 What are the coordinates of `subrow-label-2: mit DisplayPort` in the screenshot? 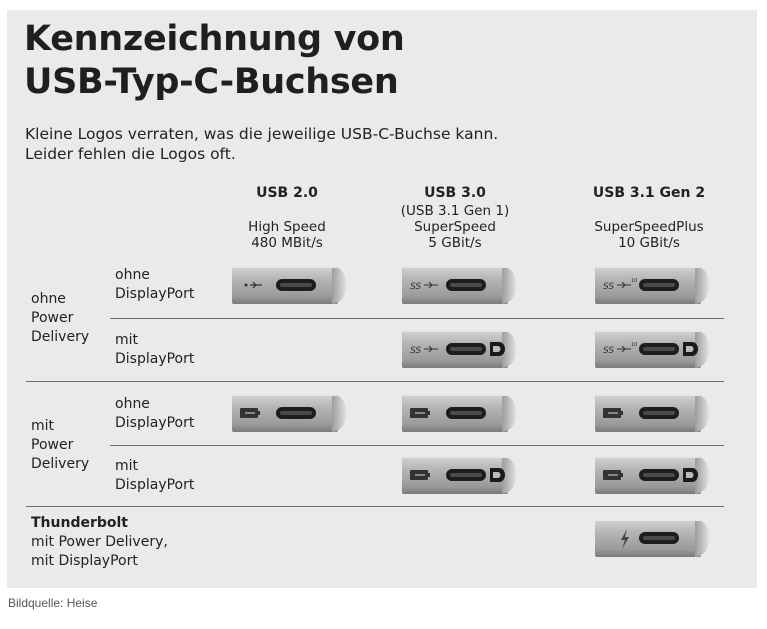 It's located at (155, 349).